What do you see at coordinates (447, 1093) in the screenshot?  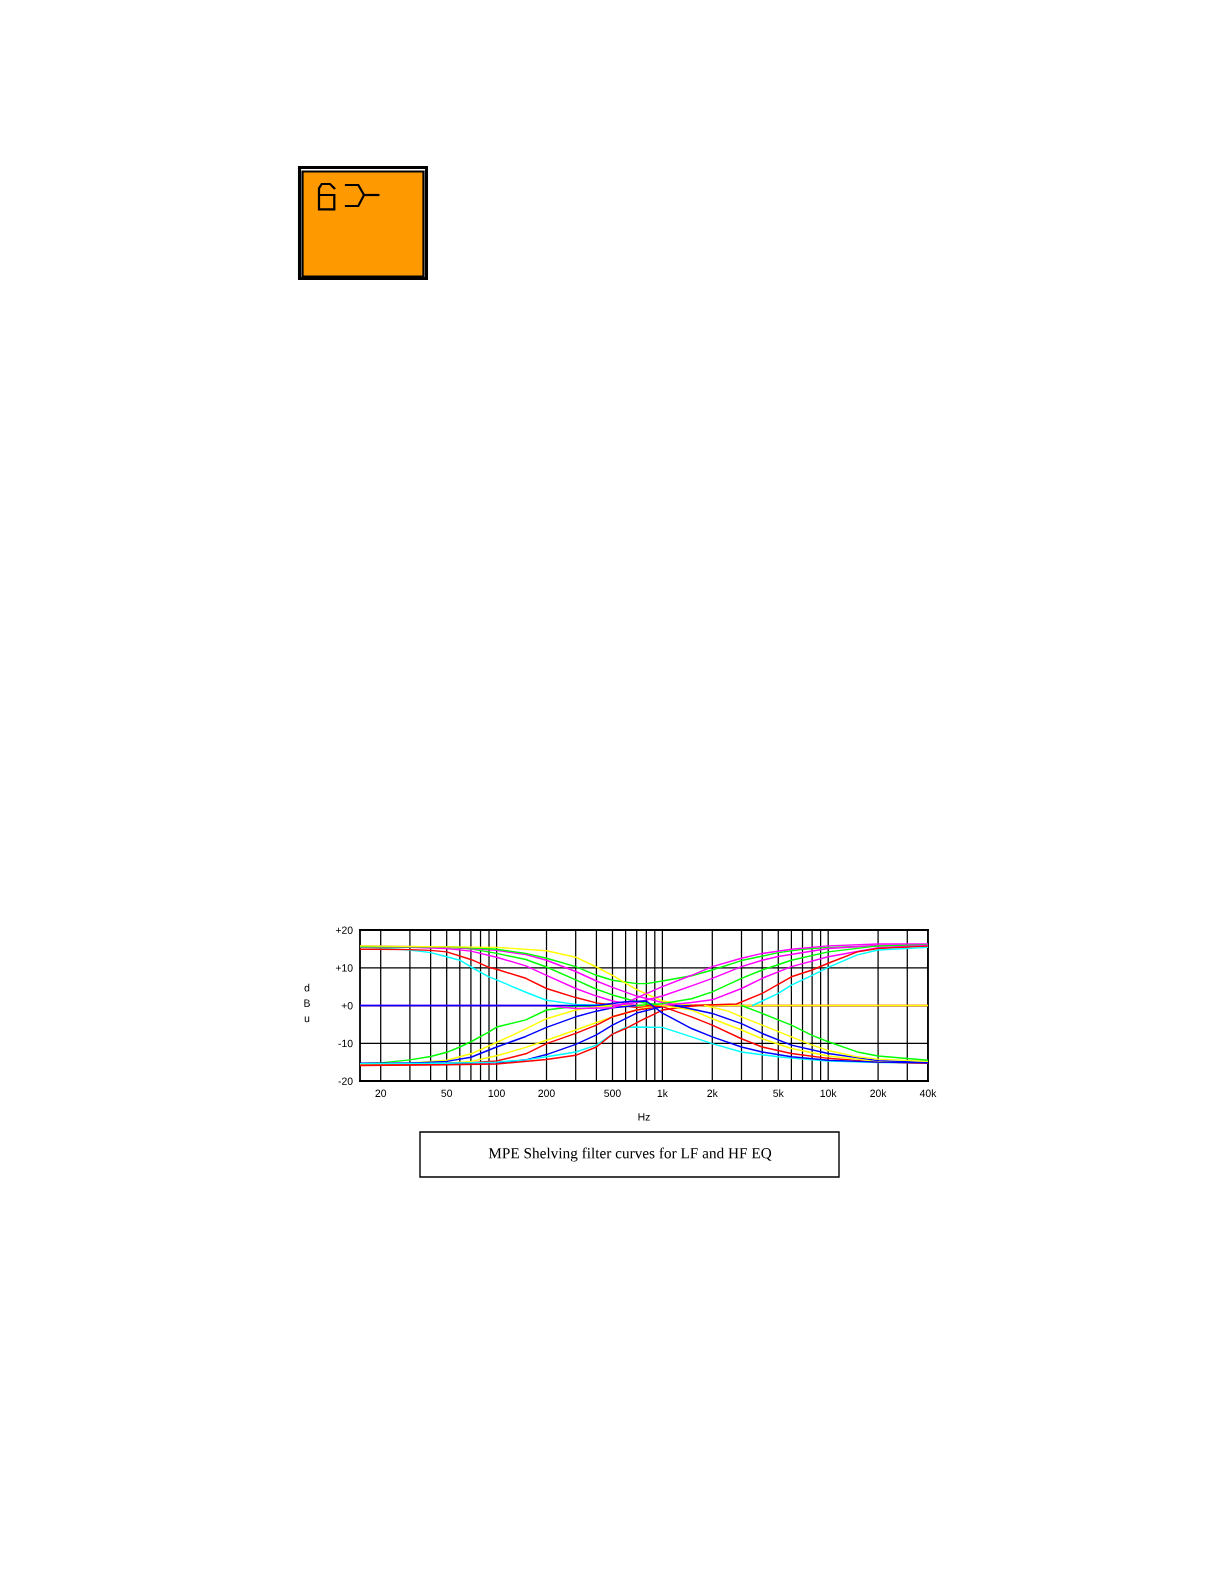 I see `x-tick-label: 50` at bounding box center [447, 1093].